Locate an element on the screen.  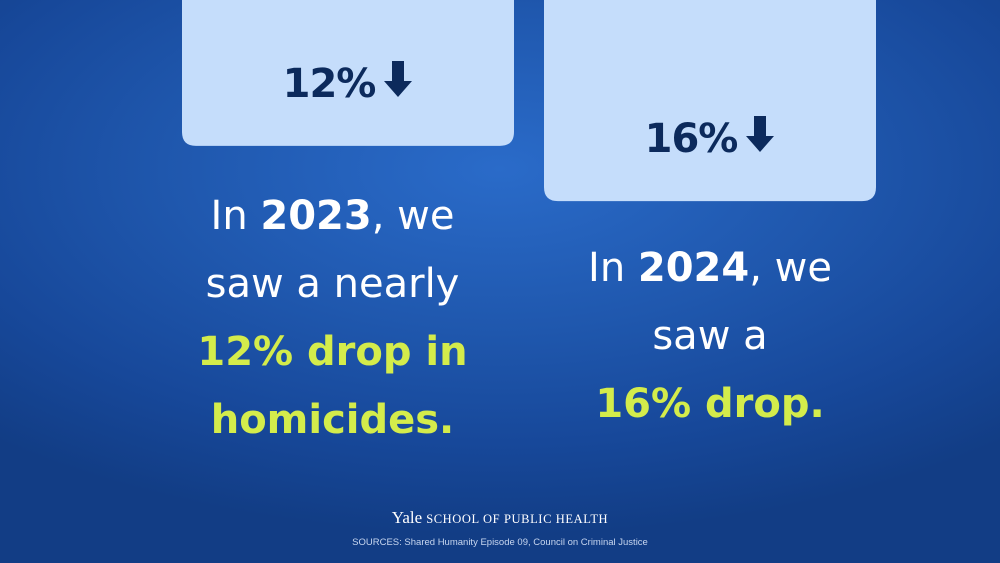
caption-2024: In 2024, we saw a 16% drop. is located at coordinates (710, 336).